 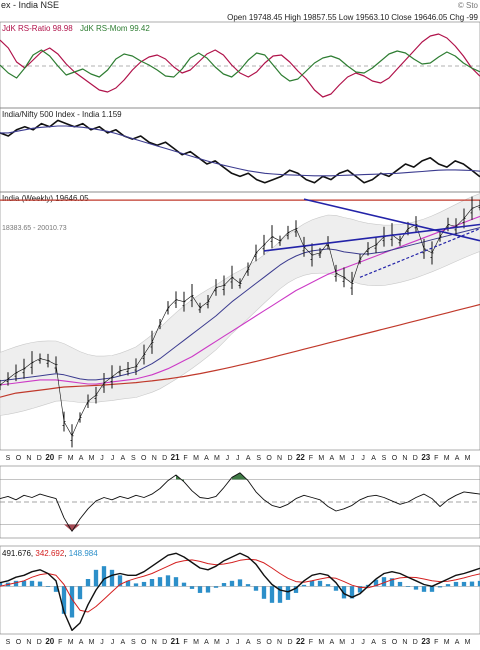 I want to click on macd-label: 491.676, 342.692, 148.984, so click(x=50, y=553).